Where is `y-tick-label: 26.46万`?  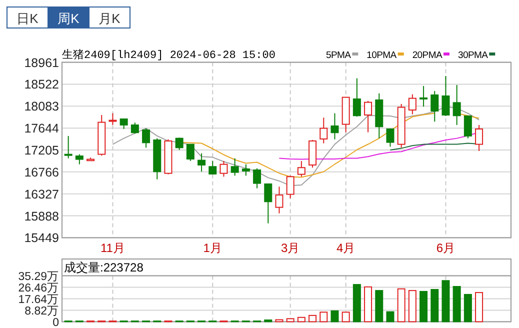 y-tick-label: 26.46万 is located at coordinates (38, 288).